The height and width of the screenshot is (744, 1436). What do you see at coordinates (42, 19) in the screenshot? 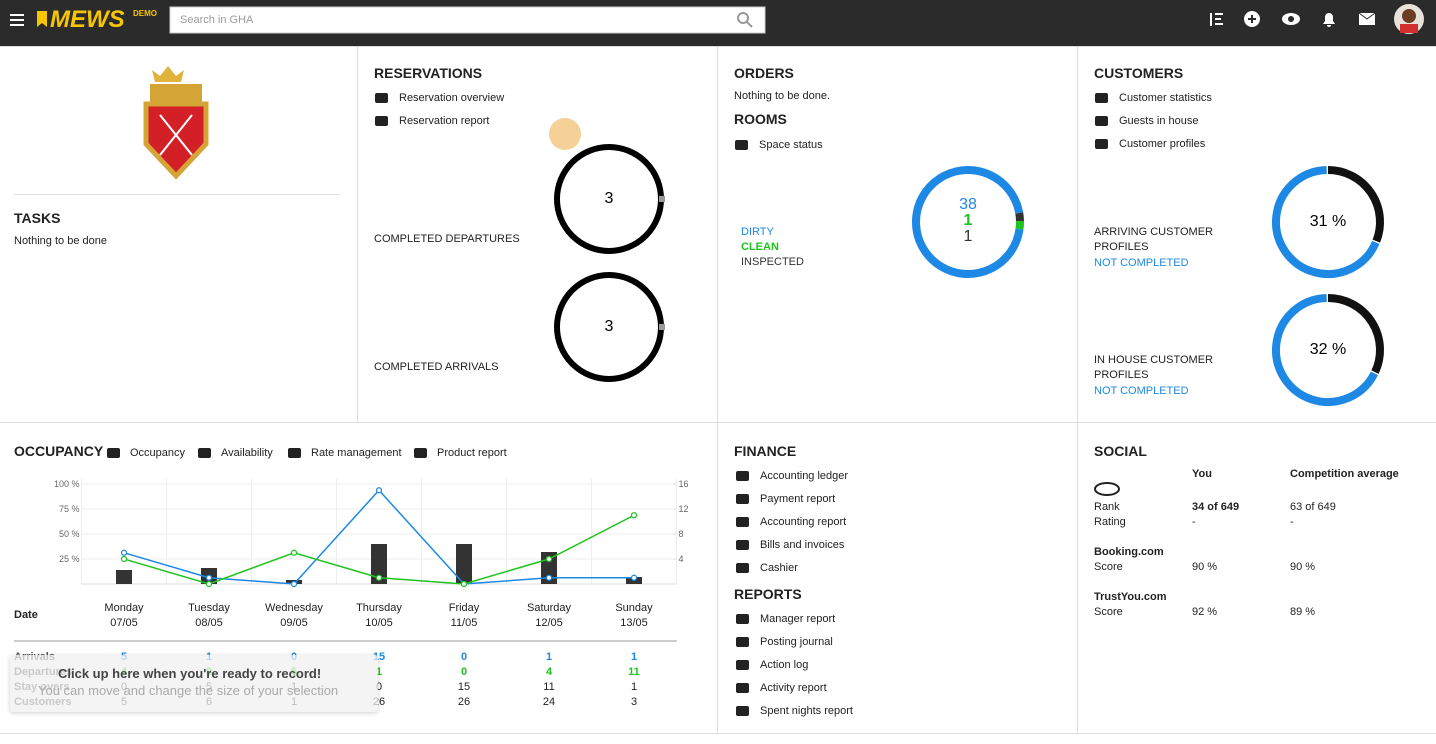
I see `logo-mark` at bounding box center [42, 19].